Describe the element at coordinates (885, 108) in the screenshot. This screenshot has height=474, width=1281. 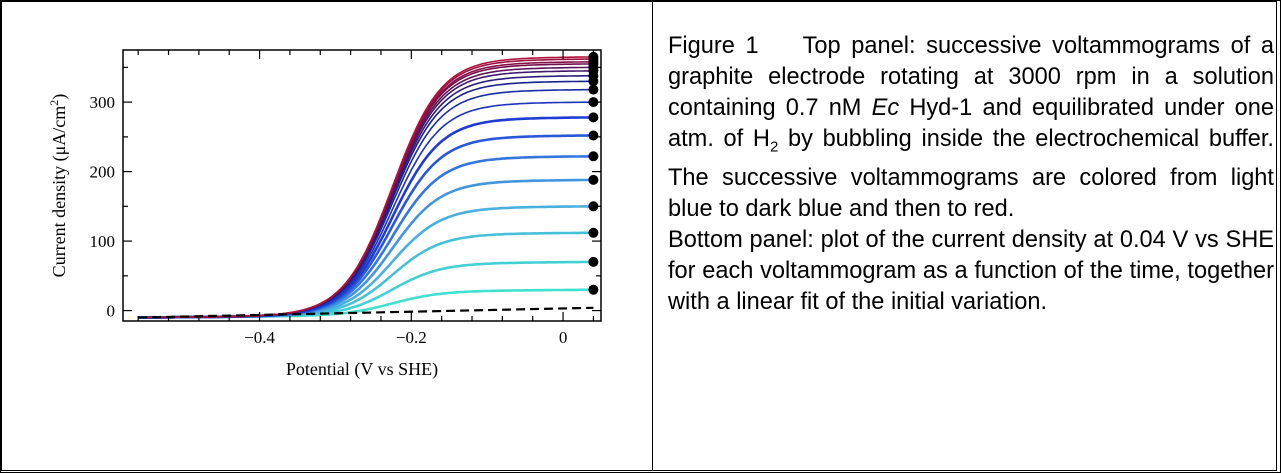
I see `caption-organism: Ec` at that location.